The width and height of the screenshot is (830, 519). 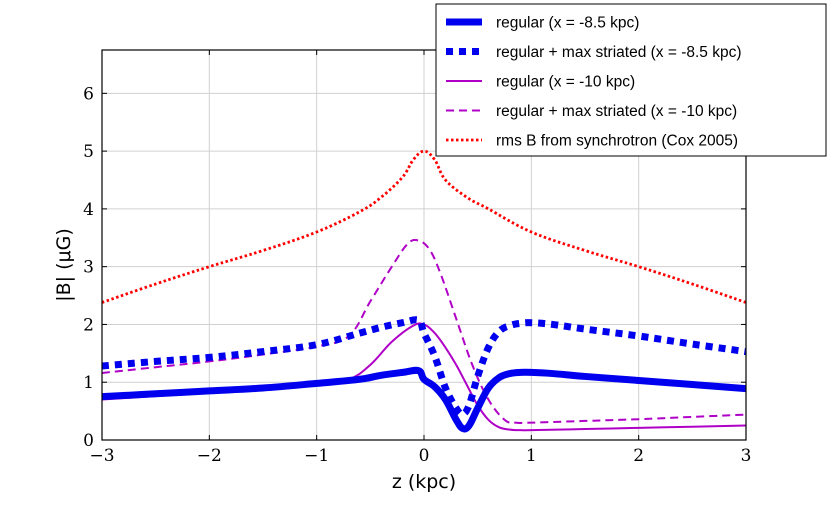 I want to click on x-tick-label: −1, so click(x=316, y=456).